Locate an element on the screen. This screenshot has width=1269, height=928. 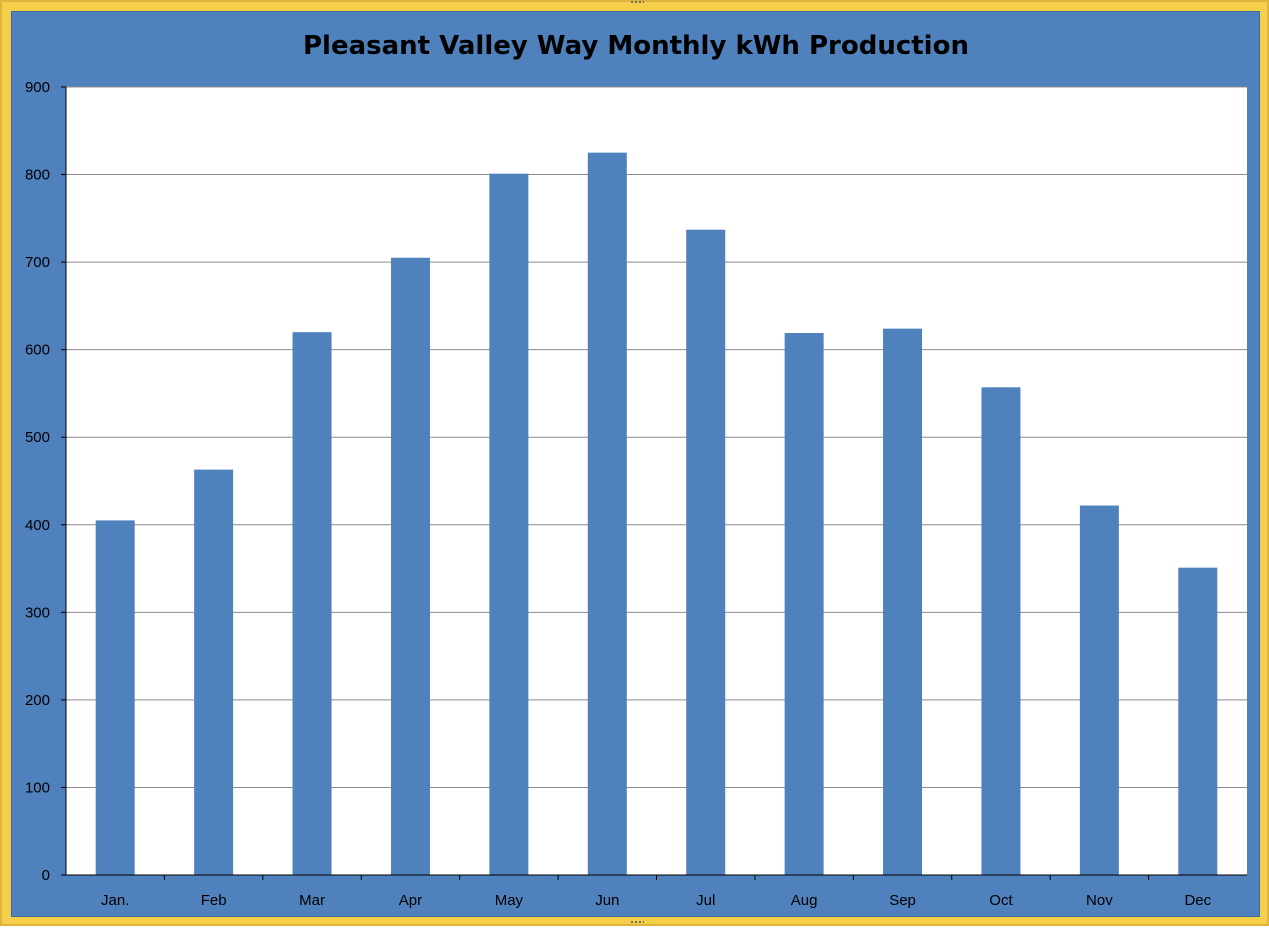
y-tick-label: 800 is located at coordinates (37, 175).